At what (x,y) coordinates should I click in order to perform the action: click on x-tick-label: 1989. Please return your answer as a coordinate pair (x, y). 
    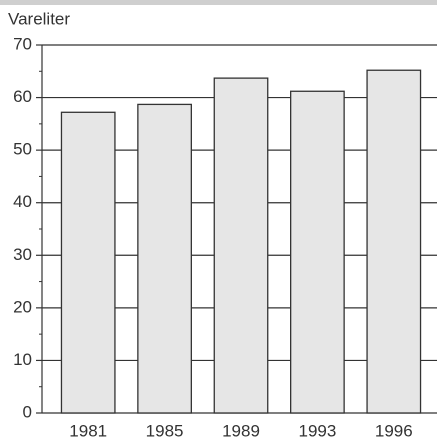
    Looking at the image, I should click on (241, 430).